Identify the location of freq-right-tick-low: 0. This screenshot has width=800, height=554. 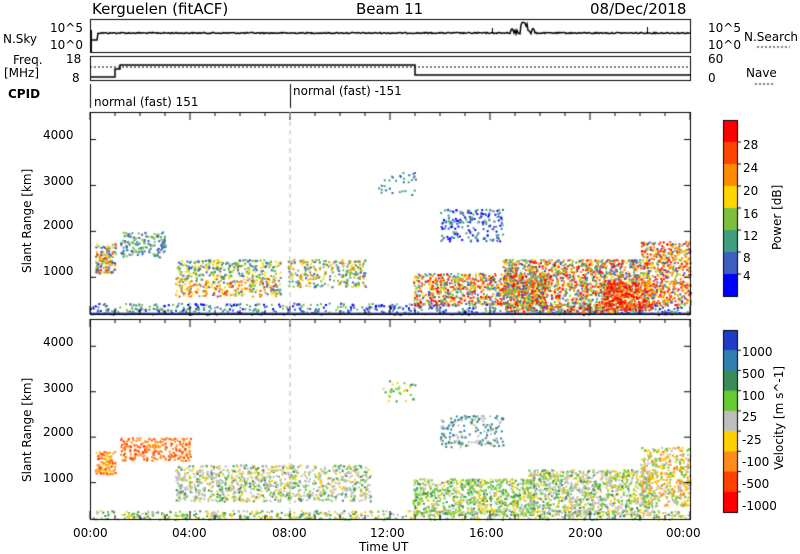
(712, 78).